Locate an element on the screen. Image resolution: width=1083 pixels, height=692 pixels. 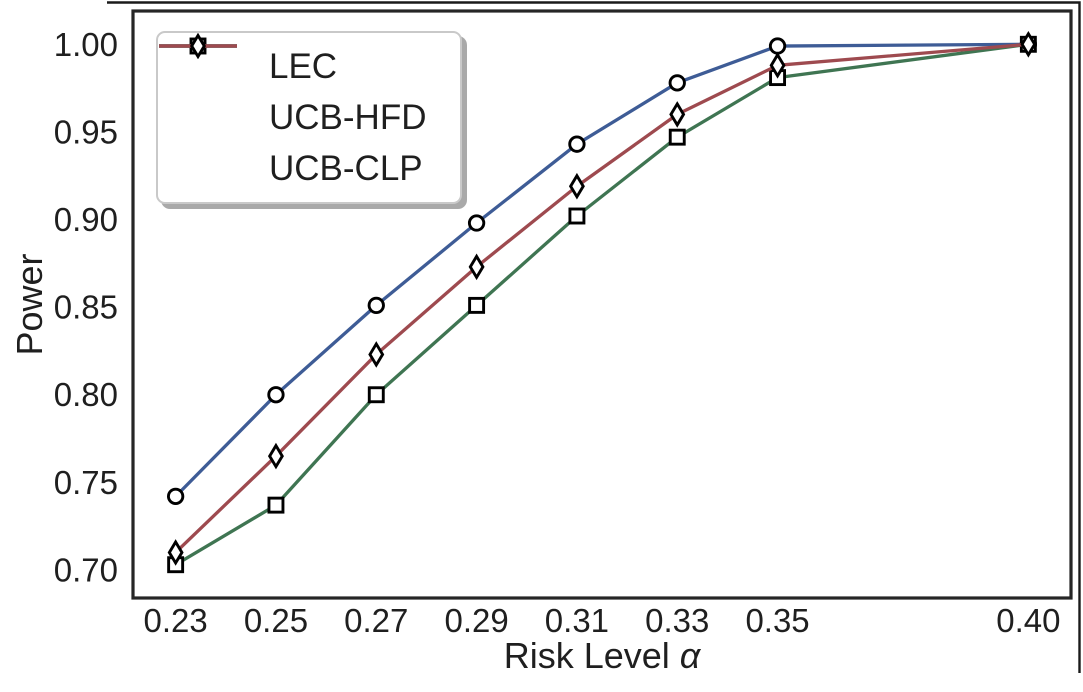
y-tick-label: 0.85 is located at coordinates (86, 307).